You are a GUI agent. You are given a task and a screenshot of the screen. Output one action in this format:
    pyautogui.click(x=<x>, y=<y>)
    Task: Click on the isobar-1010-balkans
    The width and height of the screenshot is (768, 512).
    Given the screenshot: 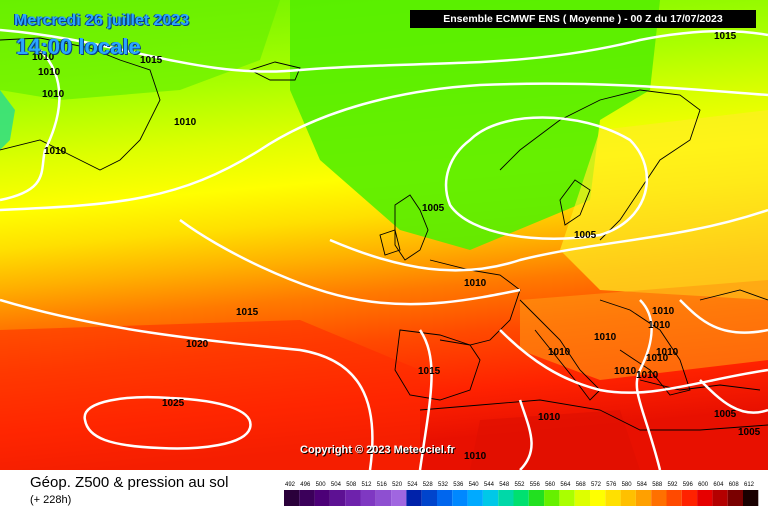 What is the action you would take?
    pyautogui.click(x=648, y=384)
    